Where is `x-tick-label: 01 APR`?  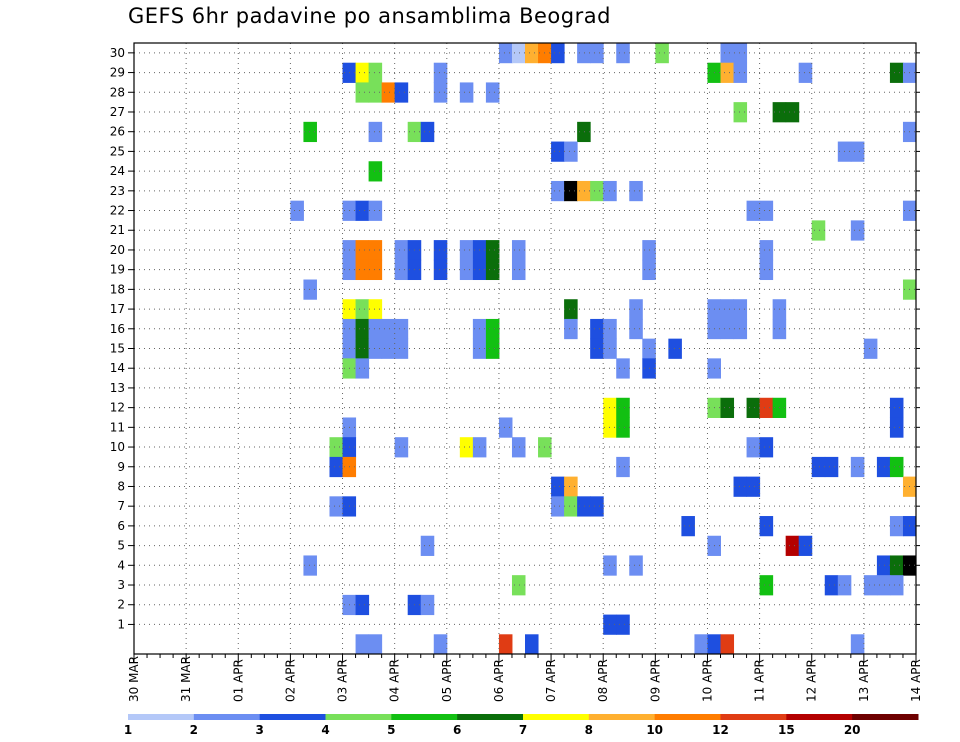 x-tick-label: 01 APR is located at coordinates (238, 680).